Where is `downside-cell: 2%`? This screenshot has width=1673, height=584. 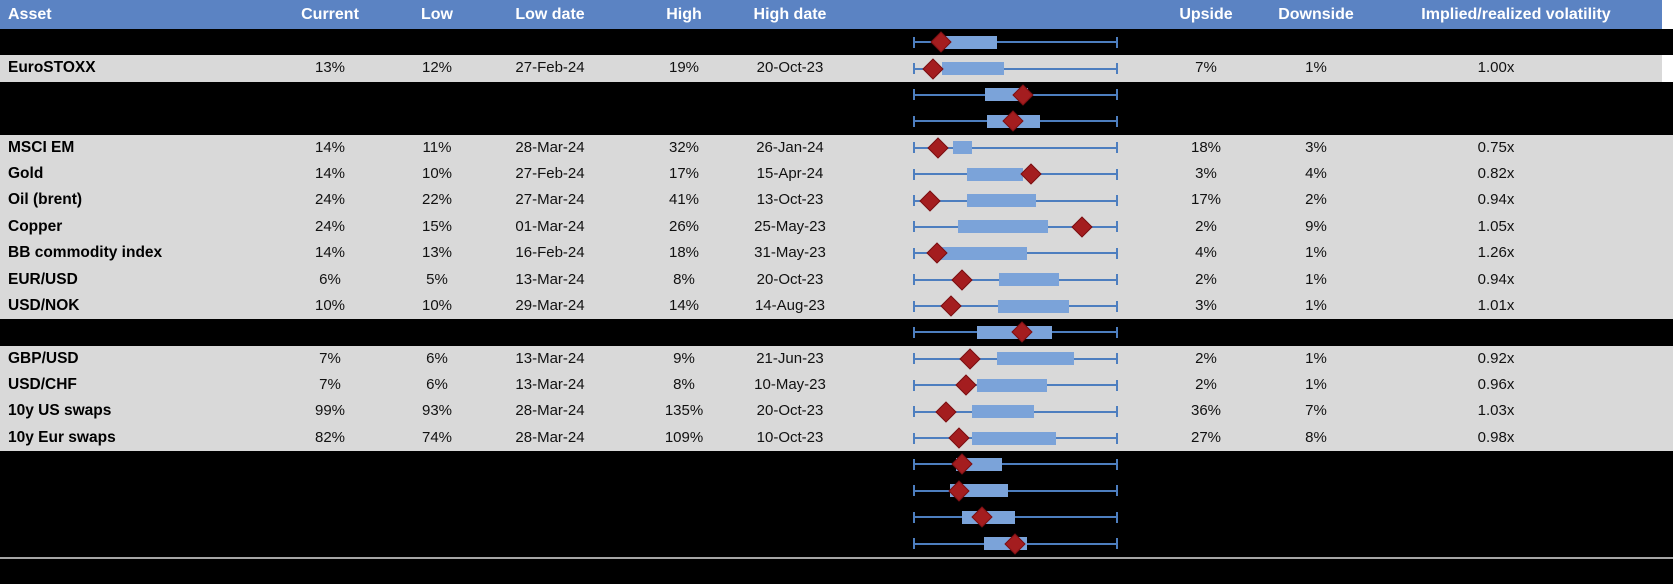 downside-cell: 2% is located at coordinates (1316, 200).